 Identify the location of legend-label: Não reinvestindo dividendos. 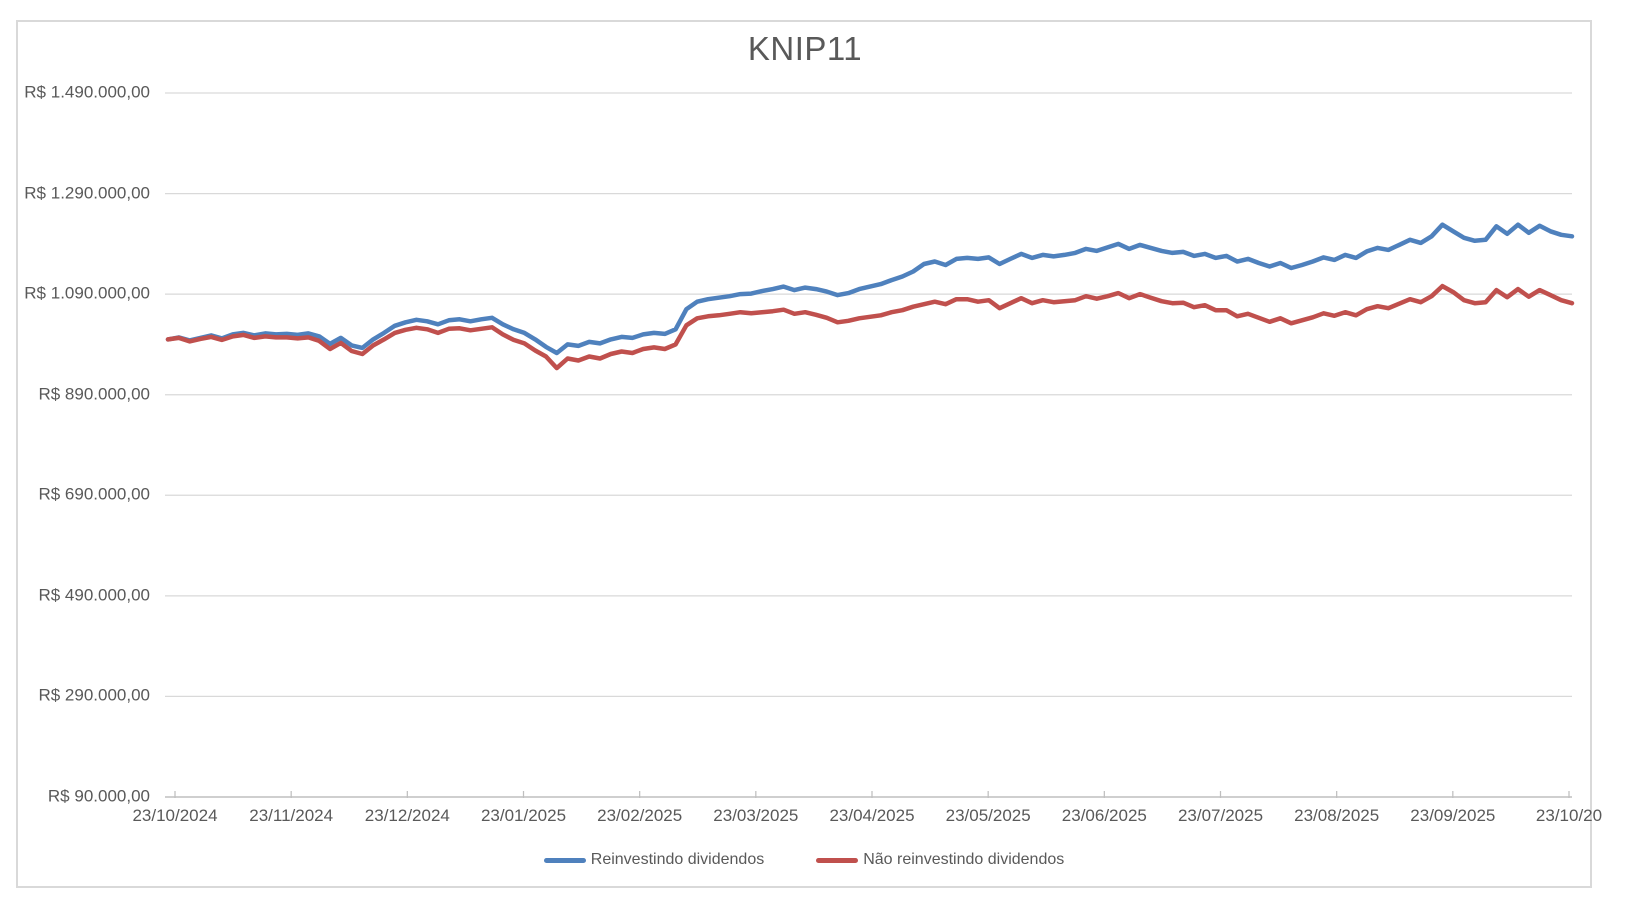
(964, 859).